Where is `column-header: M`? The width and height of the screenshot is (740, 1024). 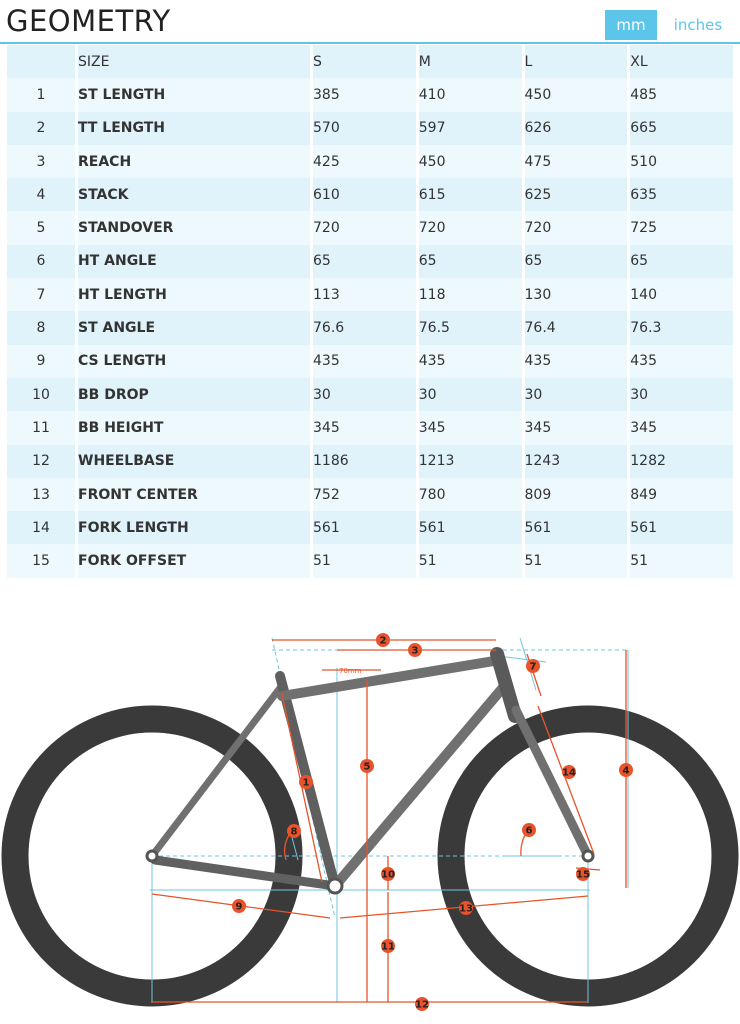
column-header: M is located at coordinates (470, 62).